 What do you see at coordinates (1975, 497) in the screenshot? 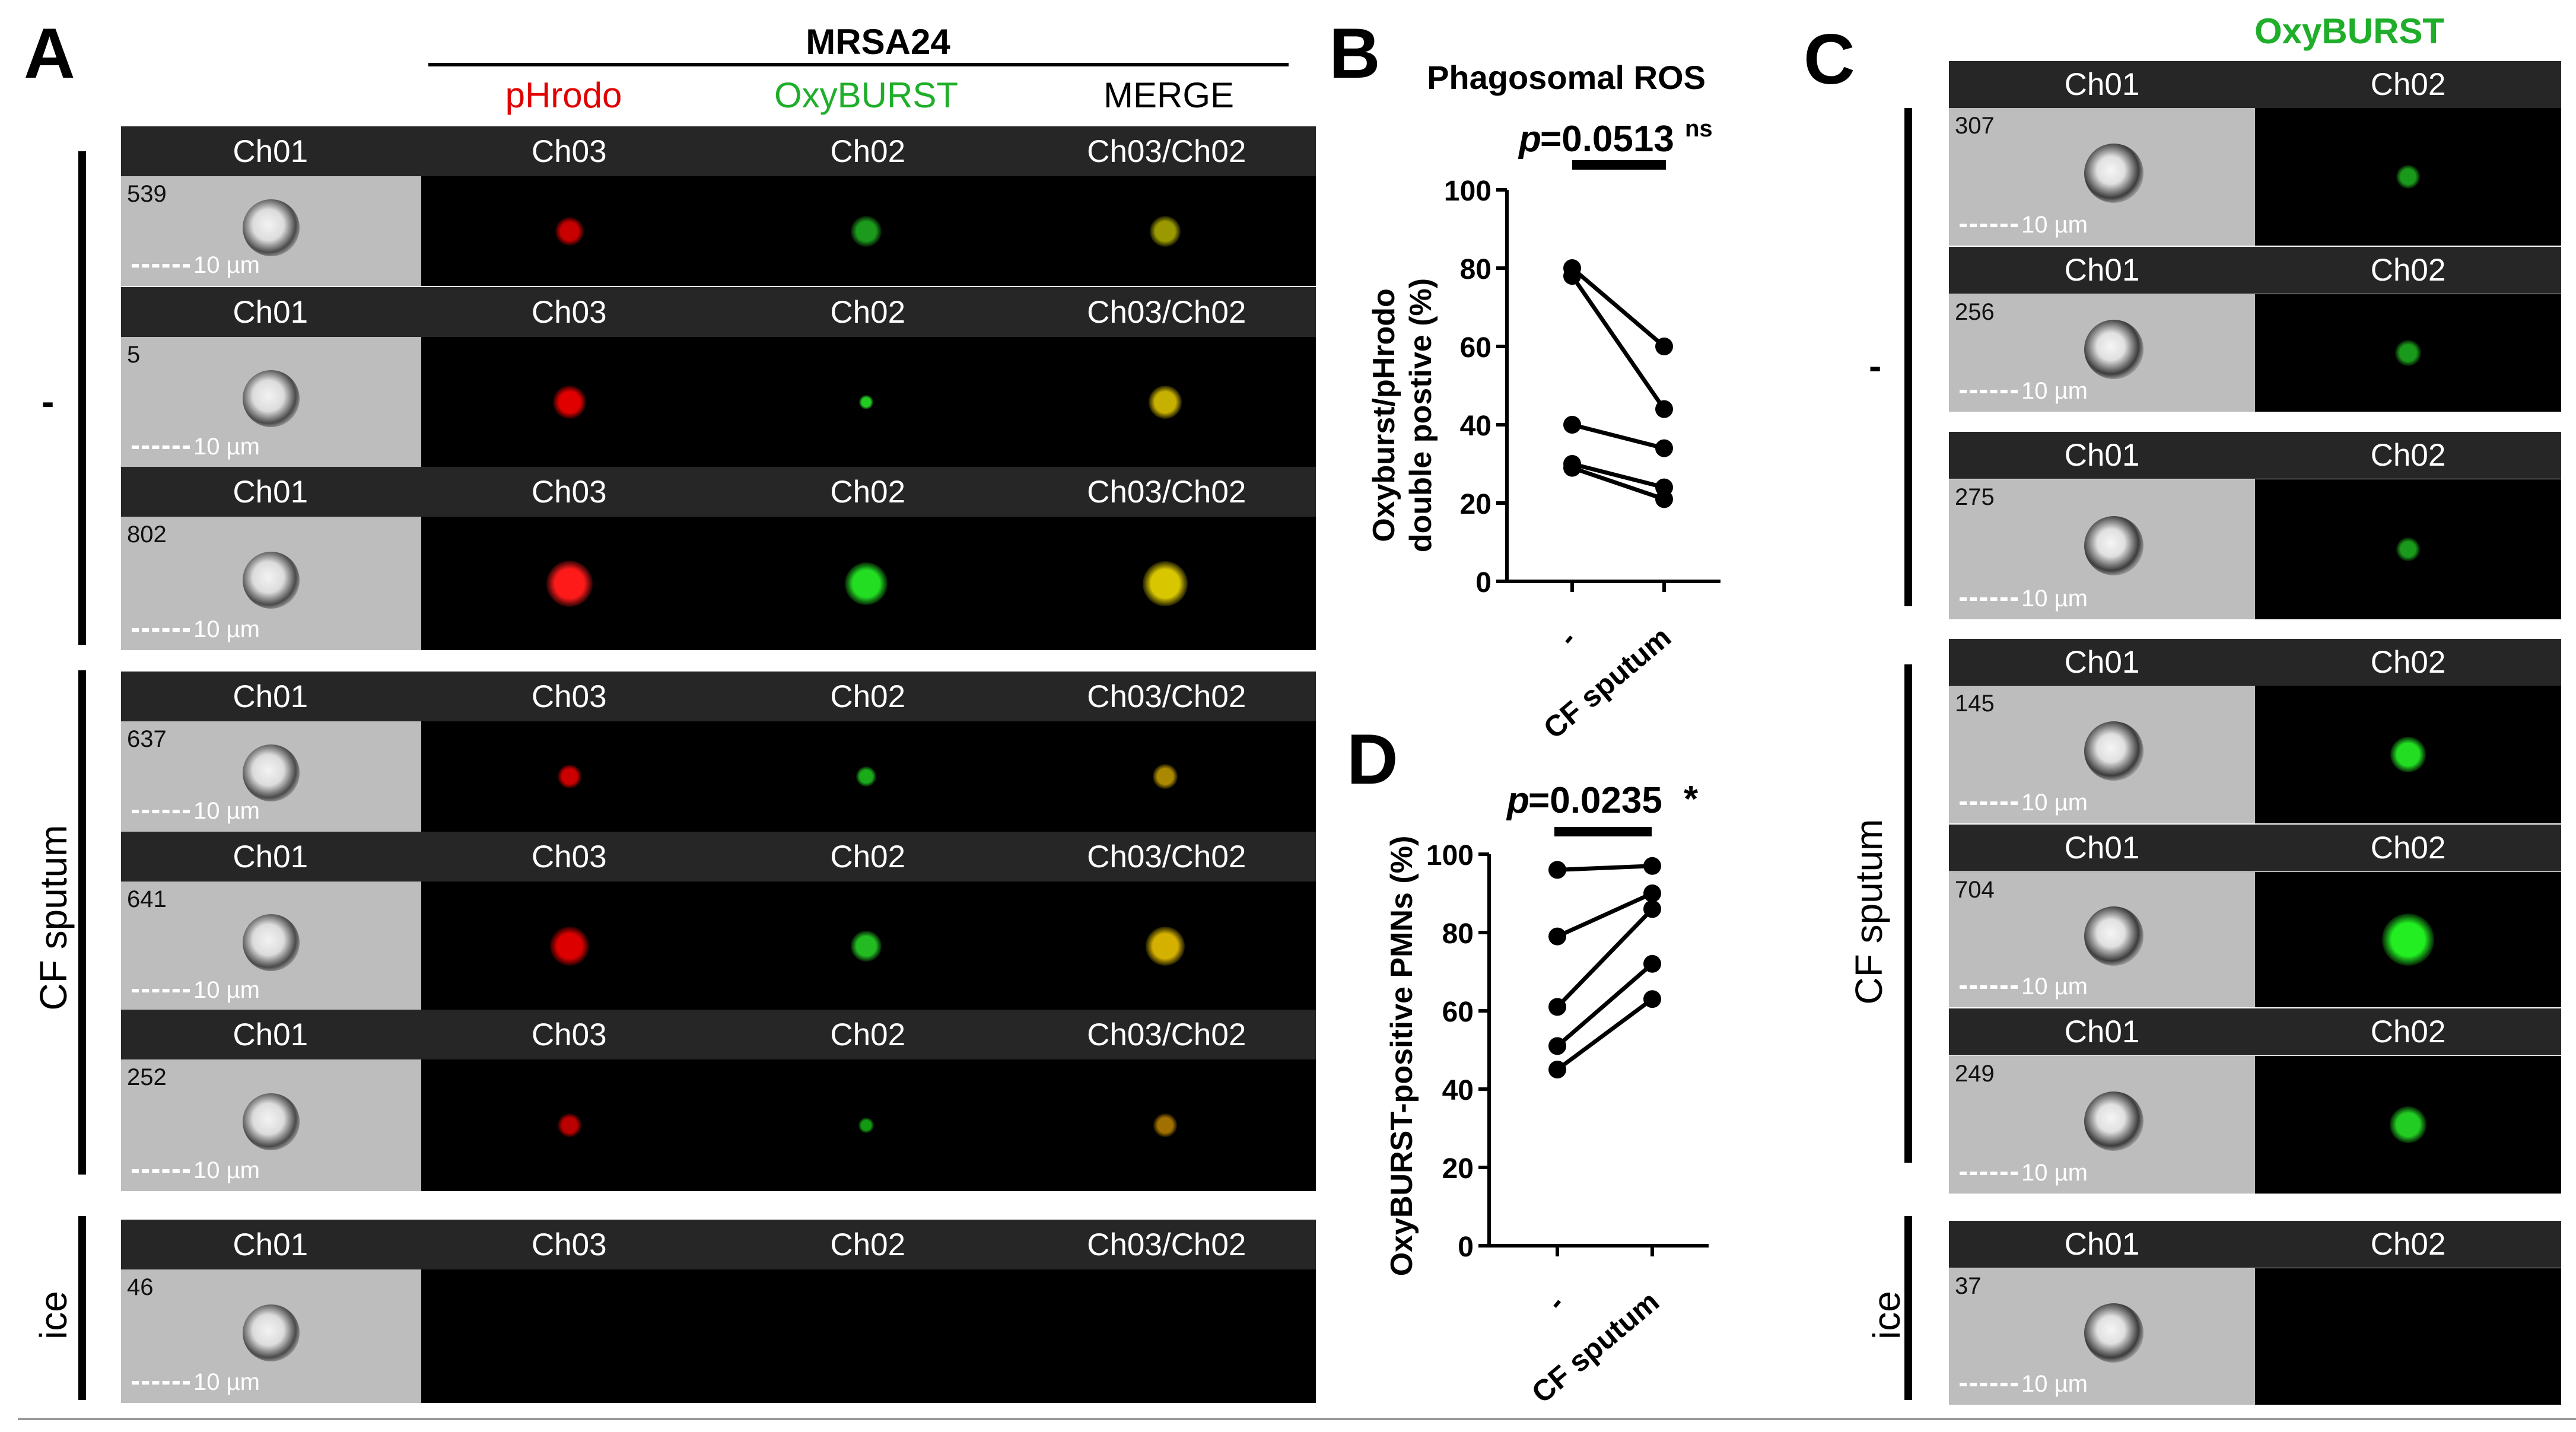
I see `cell-number: 275` at bounding box center [1975, 497].